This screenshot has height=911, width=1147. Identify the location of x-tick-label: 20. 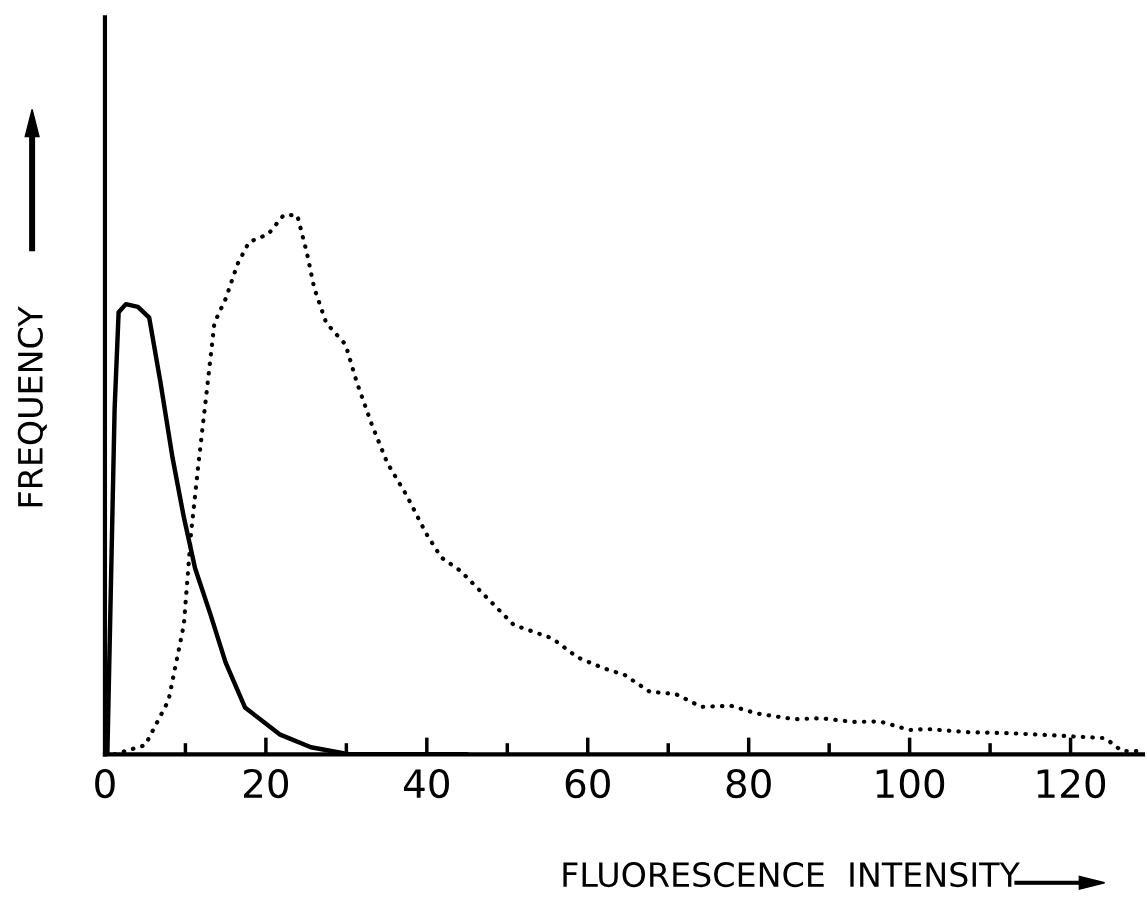
(266, 783).